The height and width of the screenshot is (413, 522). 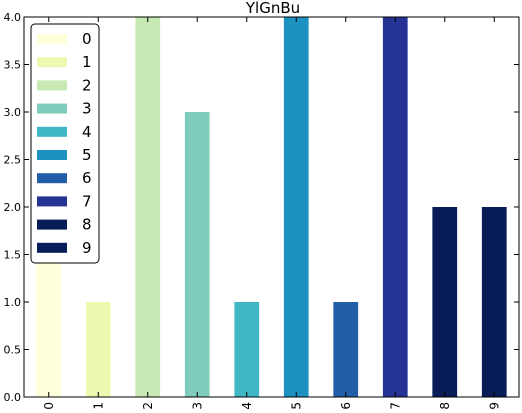 I want to click on y-tick-label: 2.5, so click(x=13, y=160).